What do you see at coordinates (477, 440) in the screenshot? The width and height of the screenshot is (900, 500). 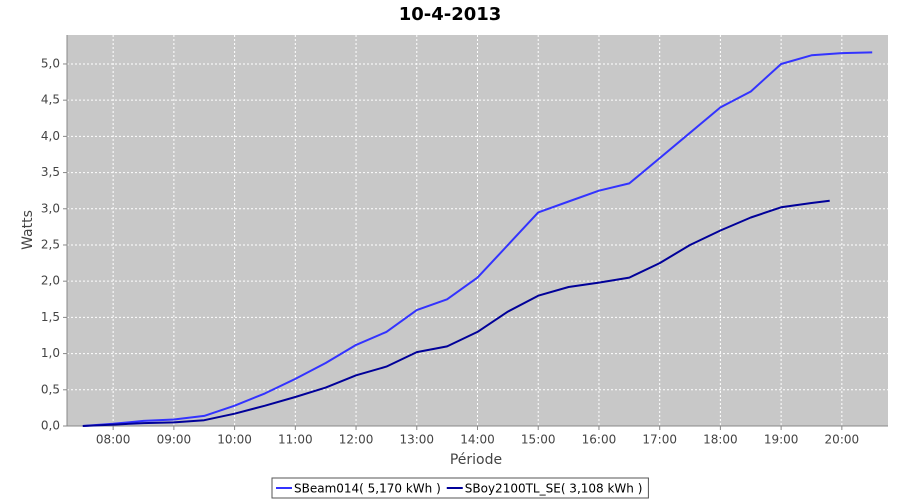 I see `x-tick-label: 14:00` at bounding box center [477, 440].